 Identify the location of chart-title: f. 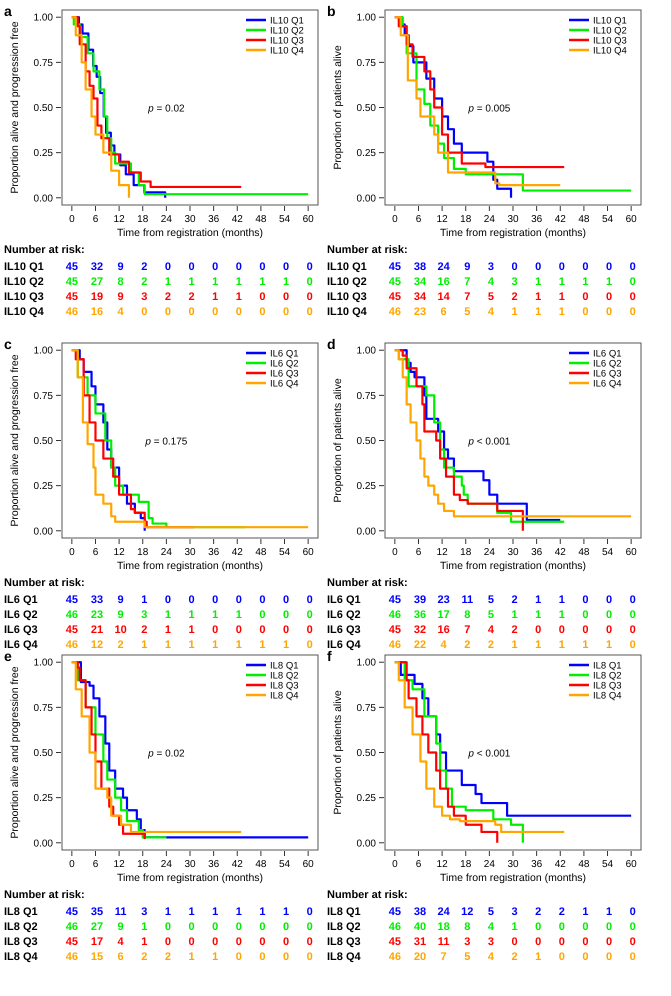
(329, 656).